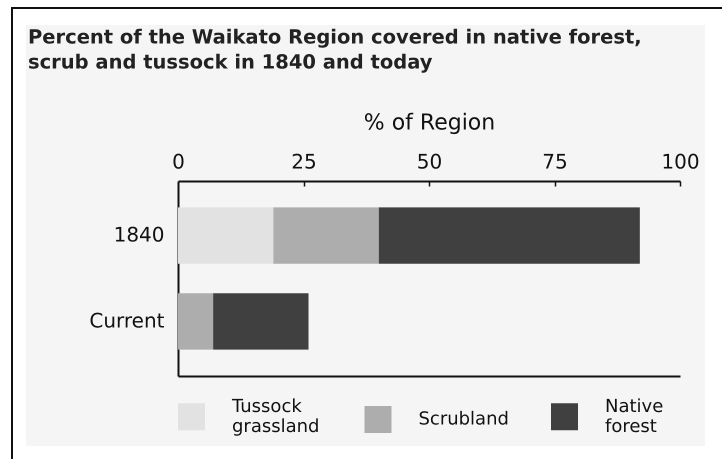  What do you see at coordinates (430, 123) in the screenshot?
I see `x-axis-title: % of Region` at bounding box center [430, 123].